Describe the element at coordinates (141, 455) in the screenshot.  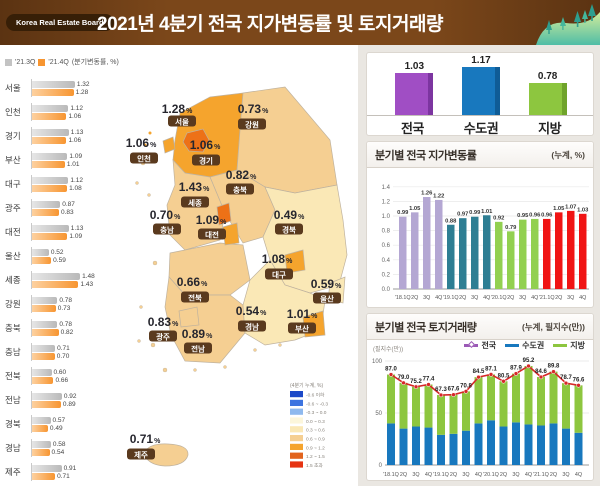
I see `svg-text: 제주` at that location.